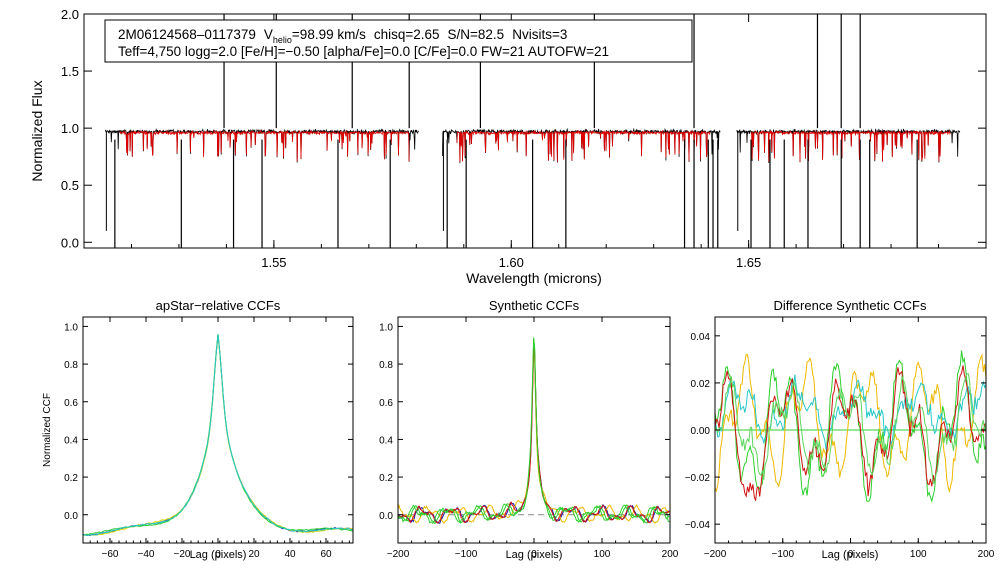  Describe the element at coordinates (47, 430) in the screenshot. I see `apstar-ccf-y-label: Normalized CCF` at that location.